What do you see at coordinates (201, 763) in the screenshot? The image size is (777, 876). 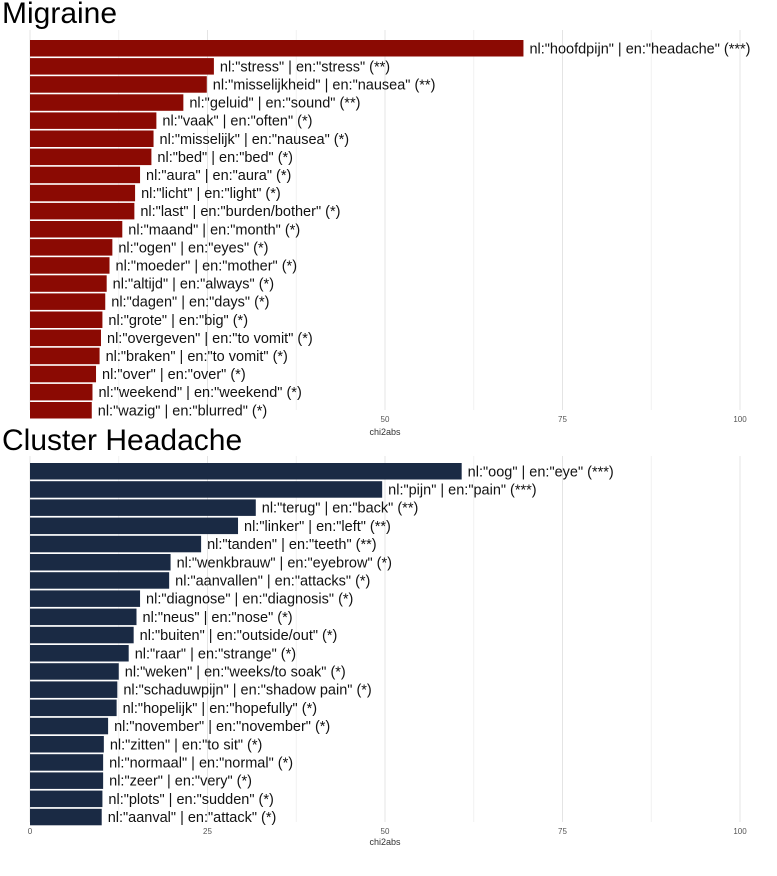 I see `bar-label: nl:"normaal" | en:"normal" (*)` at bounding box center [201, 763].